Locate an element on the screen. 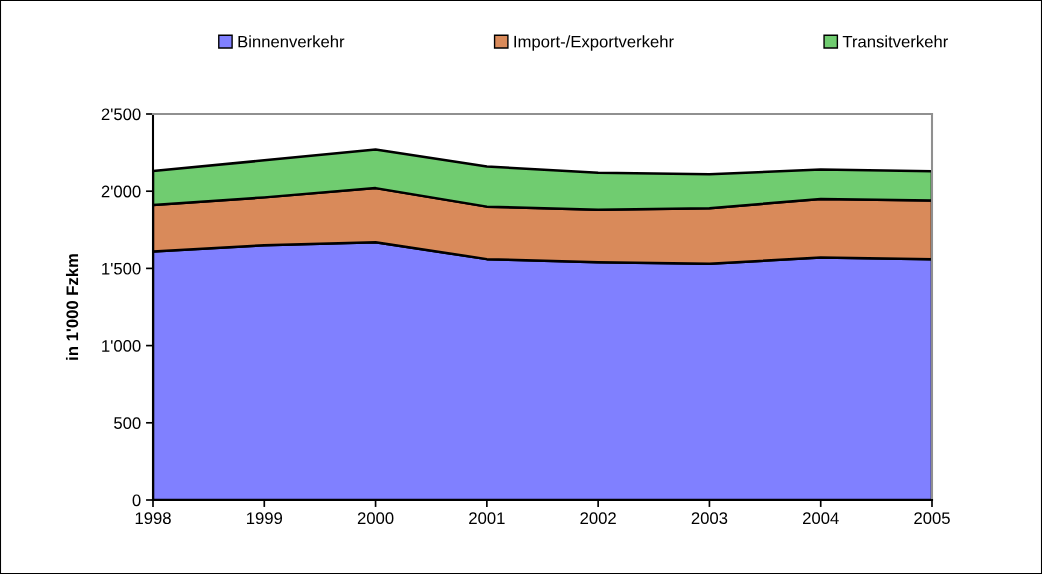 The height and width of the screenshot is (574, 1042). x-tick-label: 2004 is located at coordinates (821, 518).